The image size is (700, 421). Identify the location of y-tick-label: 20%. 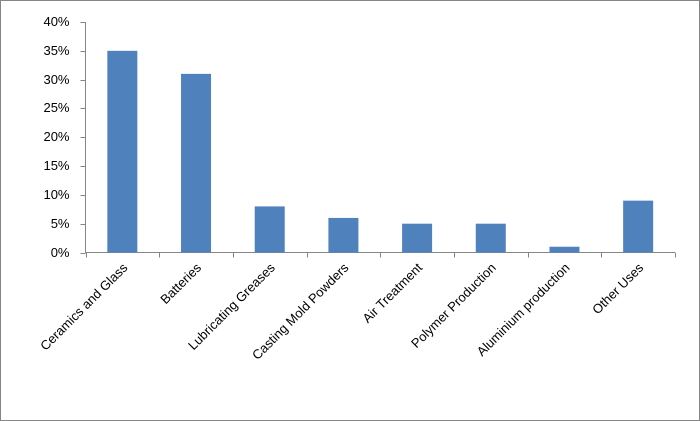
(56, 136).